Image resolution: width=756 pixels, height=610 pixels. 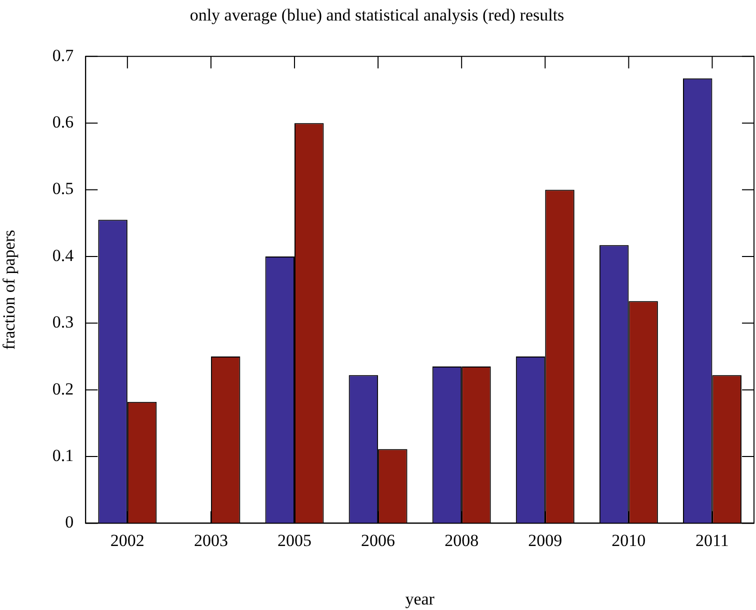 What do you see at coordinates (545, 540) in the screenshot?
I see `x-tick-label: 2009` at bounding box center [545, 540].